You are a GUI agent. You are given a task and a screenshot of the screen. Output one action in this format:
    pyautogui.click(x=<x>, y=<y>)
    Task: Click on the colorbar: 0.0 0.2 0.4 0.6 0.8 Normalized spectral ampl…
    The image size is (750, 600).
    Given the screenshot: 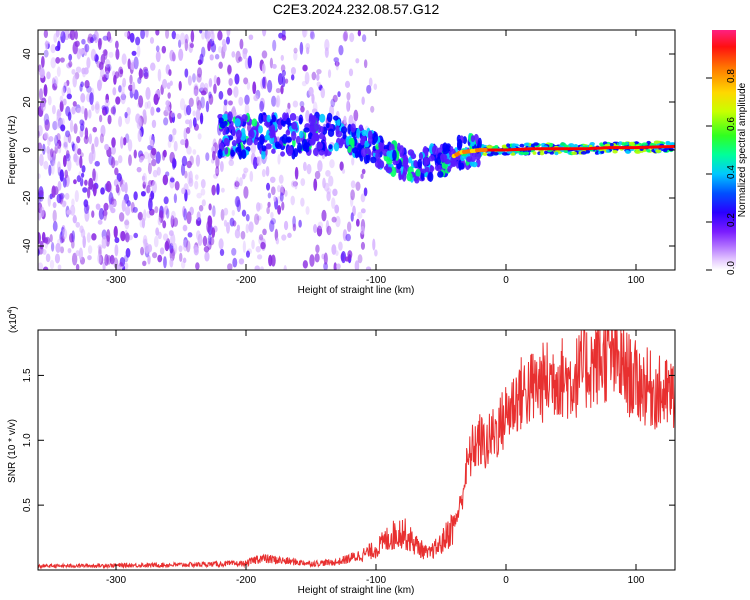 What is the action you would take?
    pyautogui.click(x=727, y=152)
    